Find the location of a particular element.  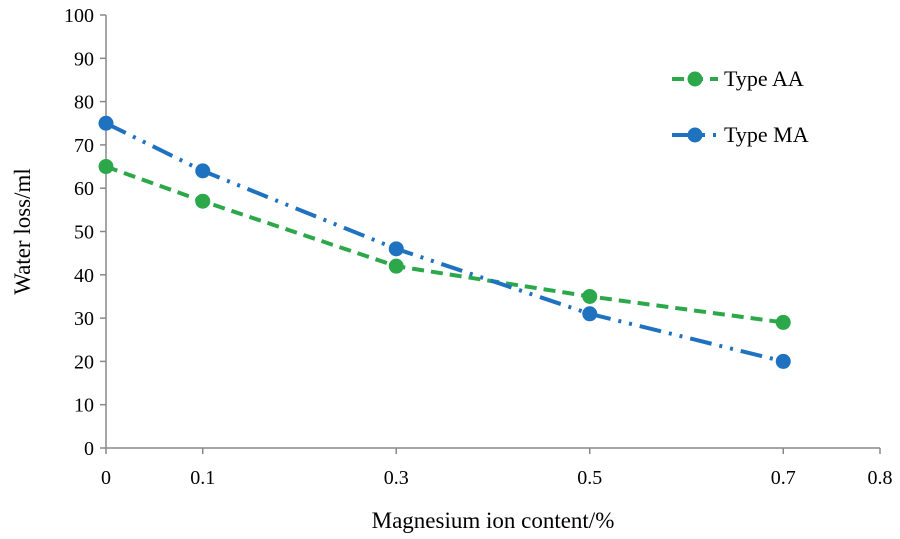

y-tick-label: 20 is located at coordinates (84, 362).